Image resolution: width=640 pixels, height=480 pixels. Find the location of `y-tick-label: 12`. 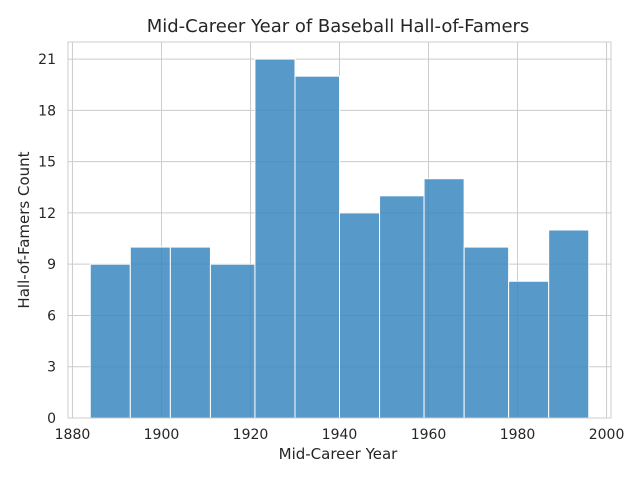

y-tick-label: 12 is located at coordinates (47, 214).